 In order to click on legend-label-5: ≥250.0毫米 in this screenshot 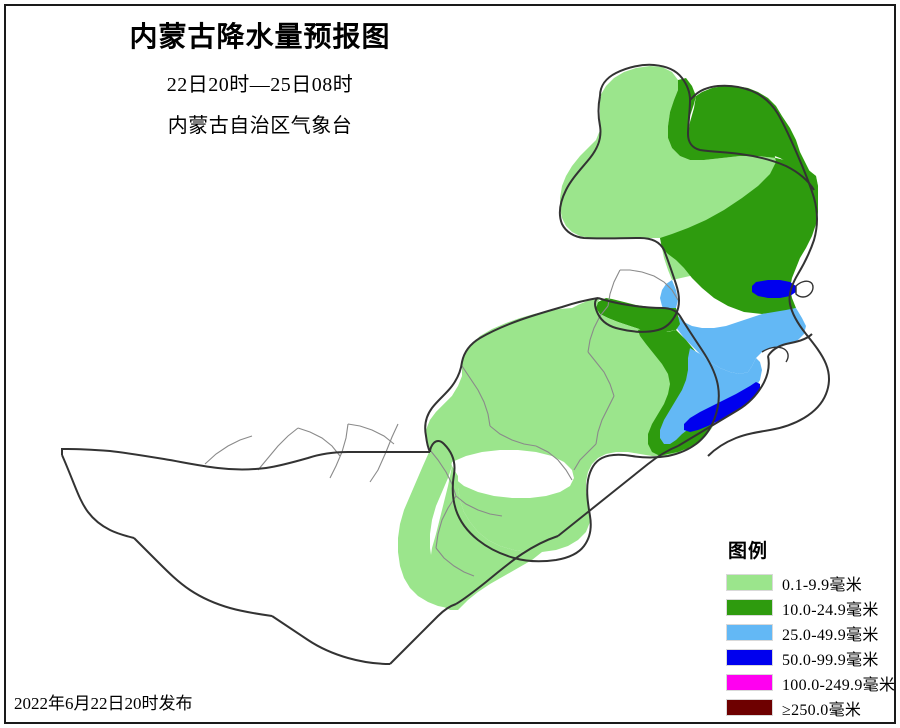, I will do `click(822, 710)`.